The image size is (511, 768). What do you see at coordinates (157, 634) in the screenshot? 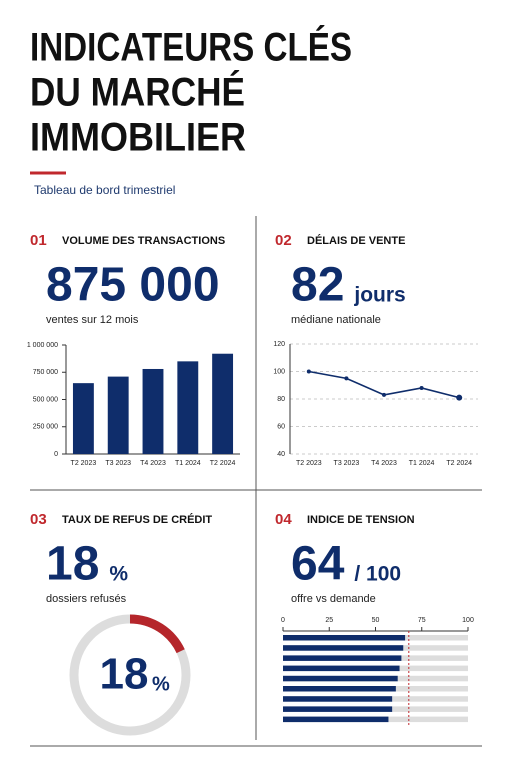
I see `donut-arc` at bounding box center [157, 634].